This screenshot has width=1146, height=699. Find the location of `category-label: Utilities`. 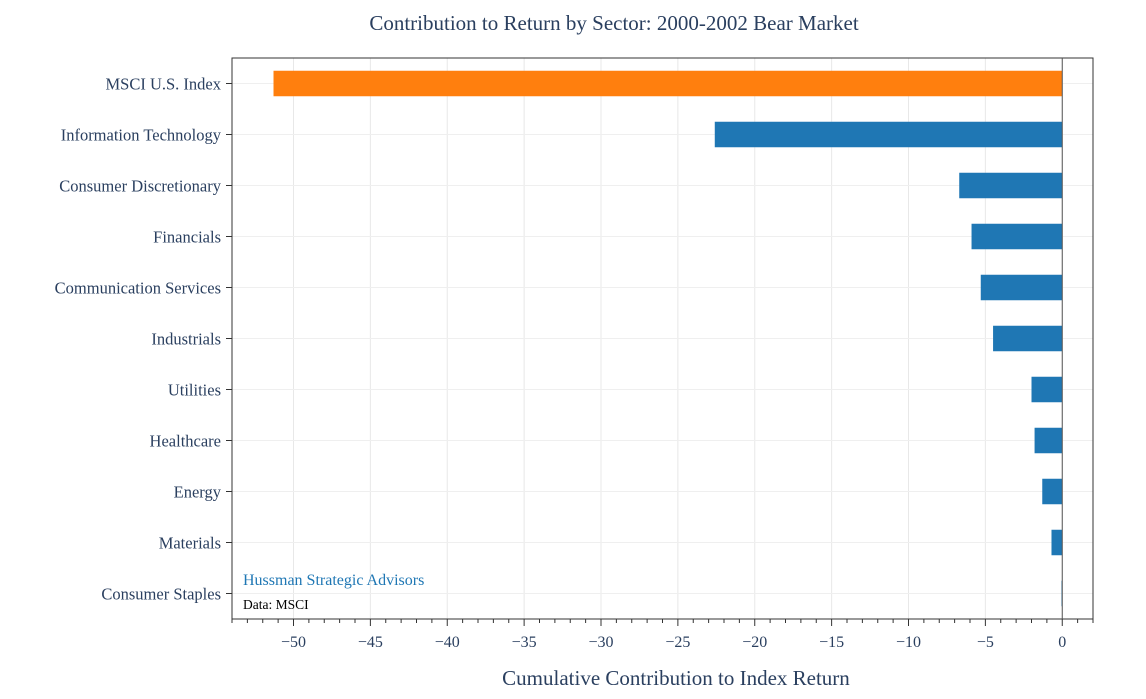

category-label: Utilities is located at coordinates (194, 390).